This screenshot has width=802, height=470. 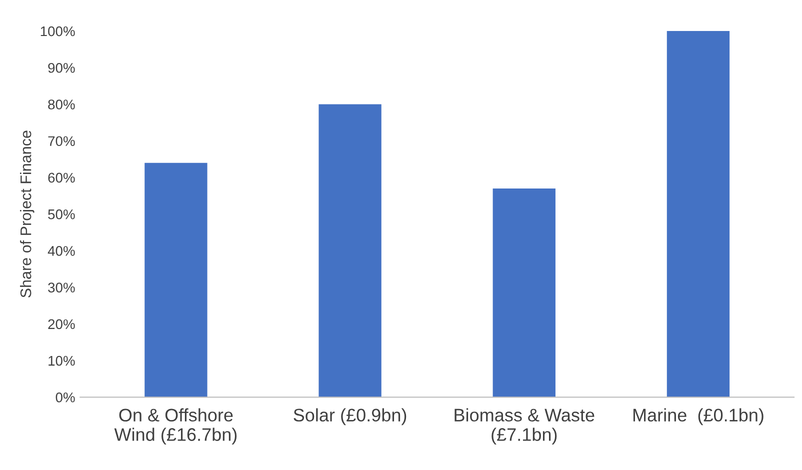 What do you see at coordinates (61, 251) in the screenshot?
I see `y-tick-label: 40%` at bounding box center [61, 251].